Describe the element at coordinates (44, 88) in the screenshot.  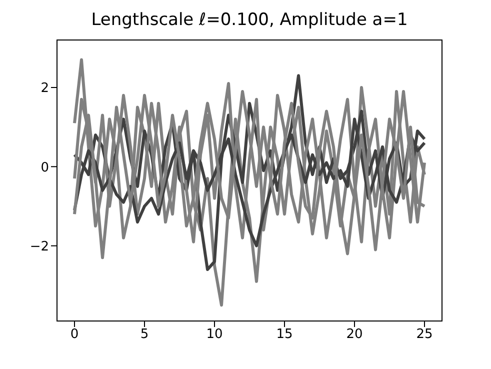
I see `y-tick-label: 2` at that location.